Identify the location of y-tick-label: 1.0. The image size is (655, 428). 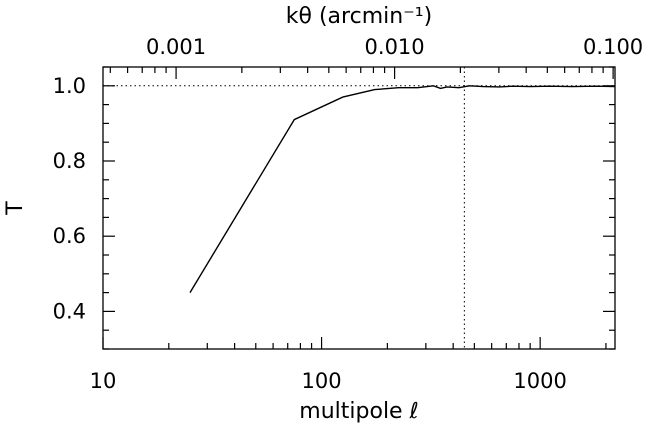
(69, 86).